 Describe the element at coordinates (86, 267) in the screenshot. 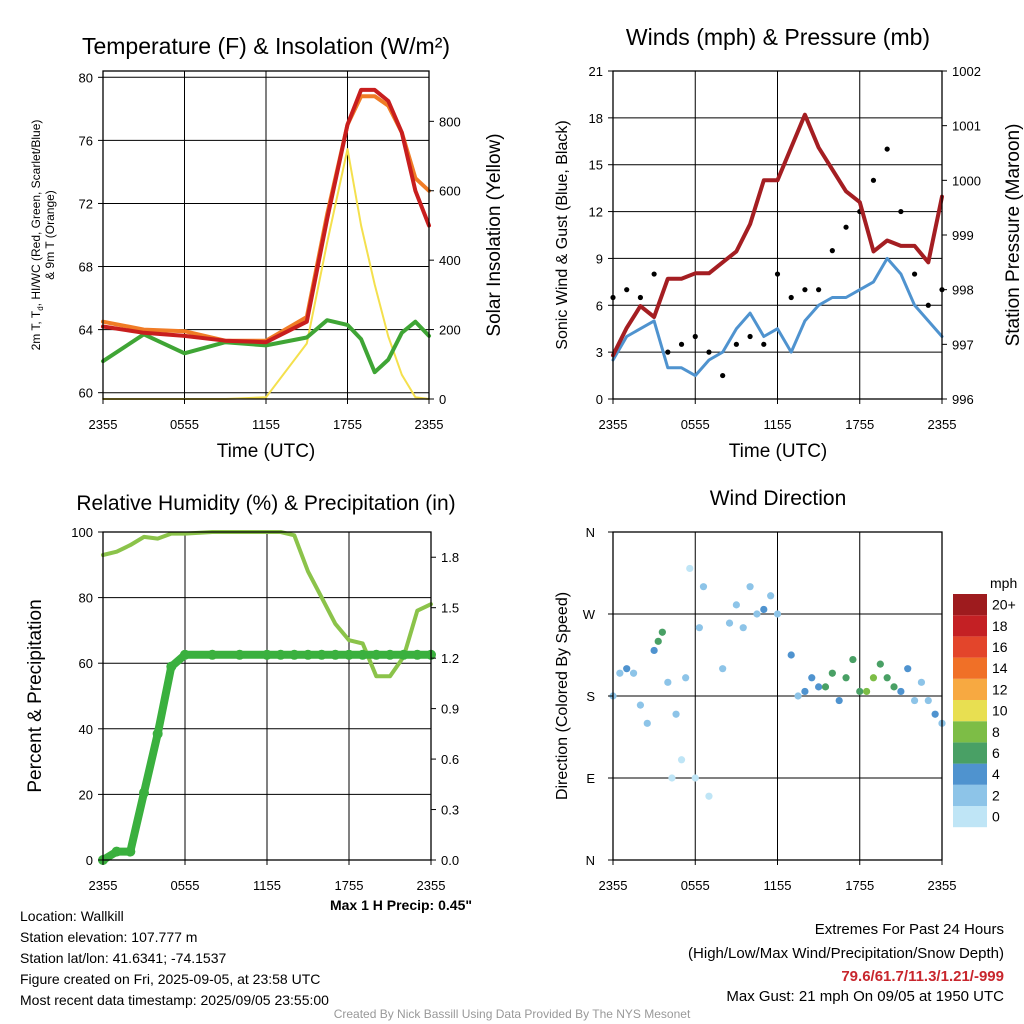

I see `y-tick-label: 68` at that location.